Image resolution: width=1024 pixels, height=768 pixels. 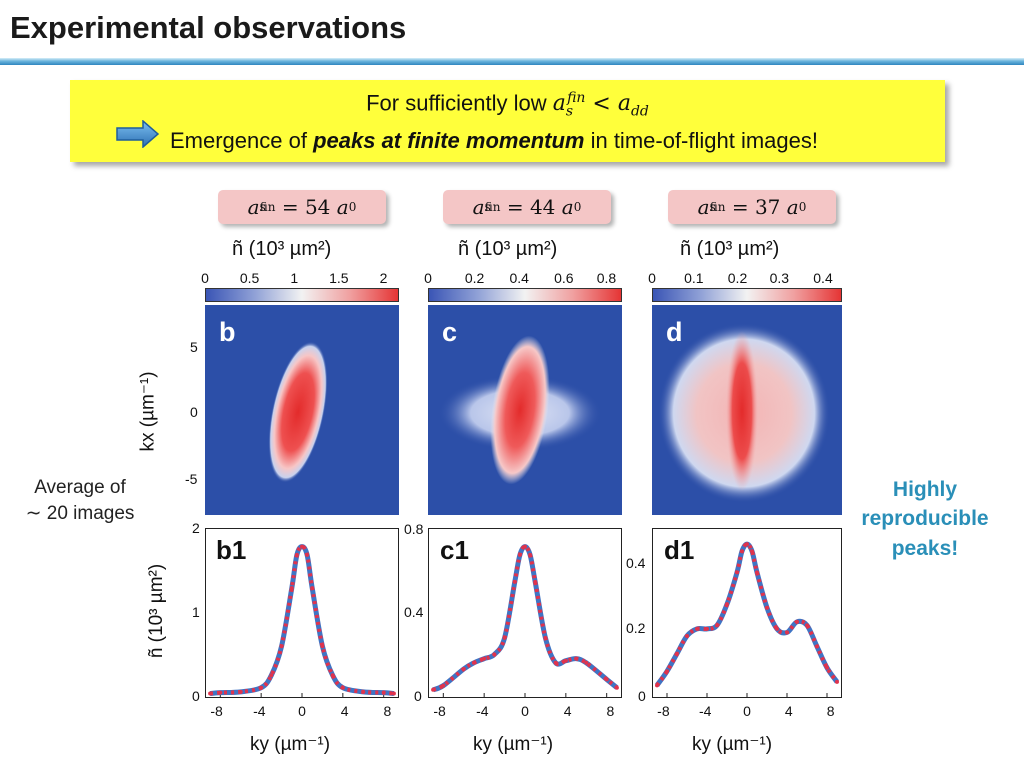 What do you see at coordinates (80, 487) in the screenshot?
I see `average-note-line1: Average of` at bounding box center [80, 487].